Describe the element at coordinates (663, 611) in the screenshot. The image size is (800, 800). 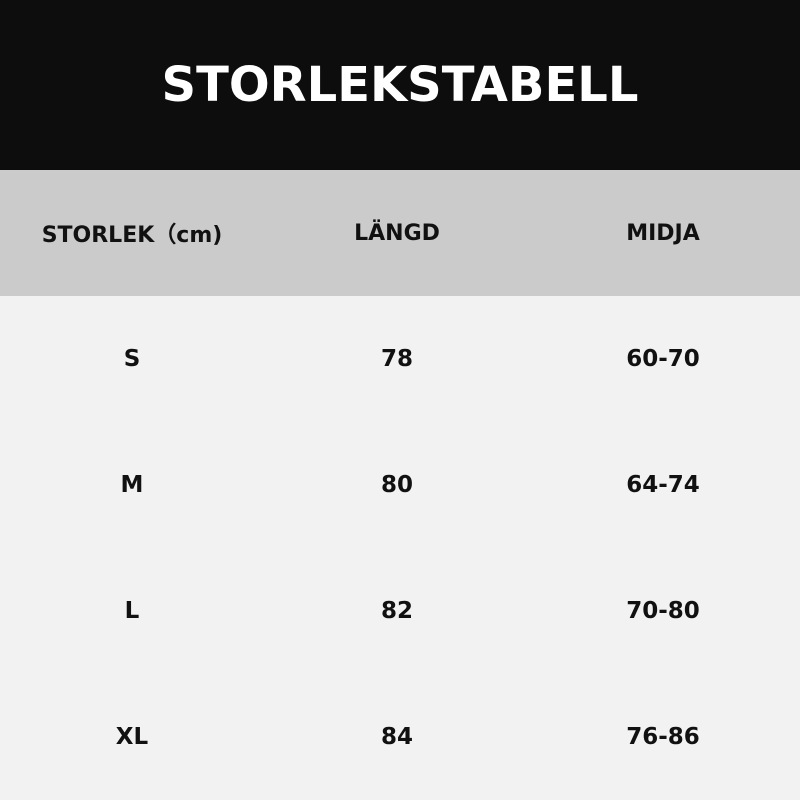
I see `table-cell: 70-80` at that location.